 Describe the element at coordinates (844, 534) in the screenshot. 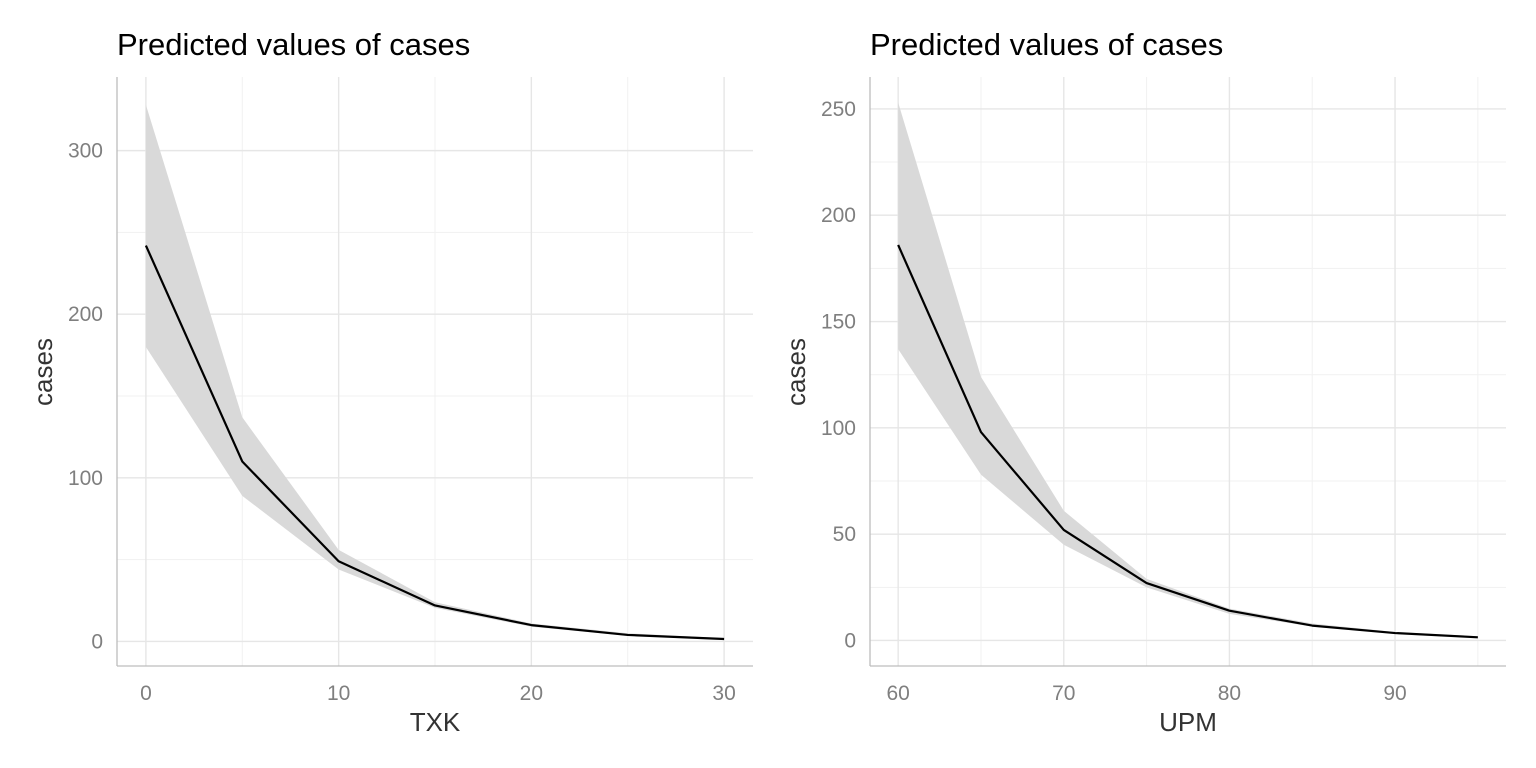

I see `y-tick-label: 50` at that location.